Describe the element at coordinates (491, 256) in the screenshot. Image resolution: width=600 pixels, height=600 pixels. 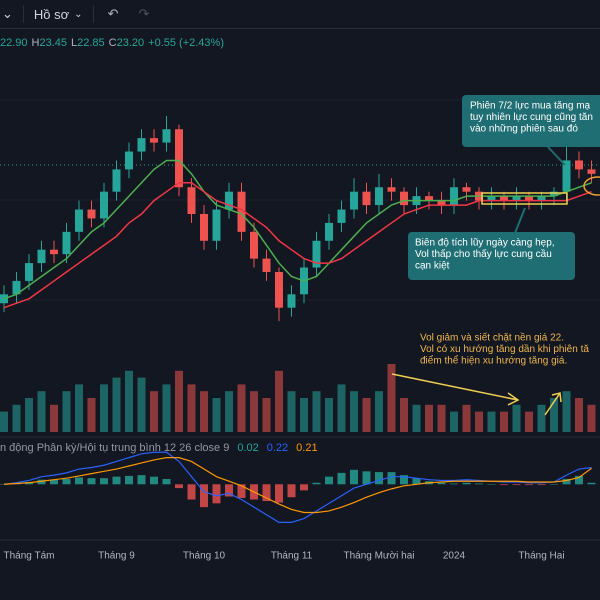
I see `annotation-box` at that location.